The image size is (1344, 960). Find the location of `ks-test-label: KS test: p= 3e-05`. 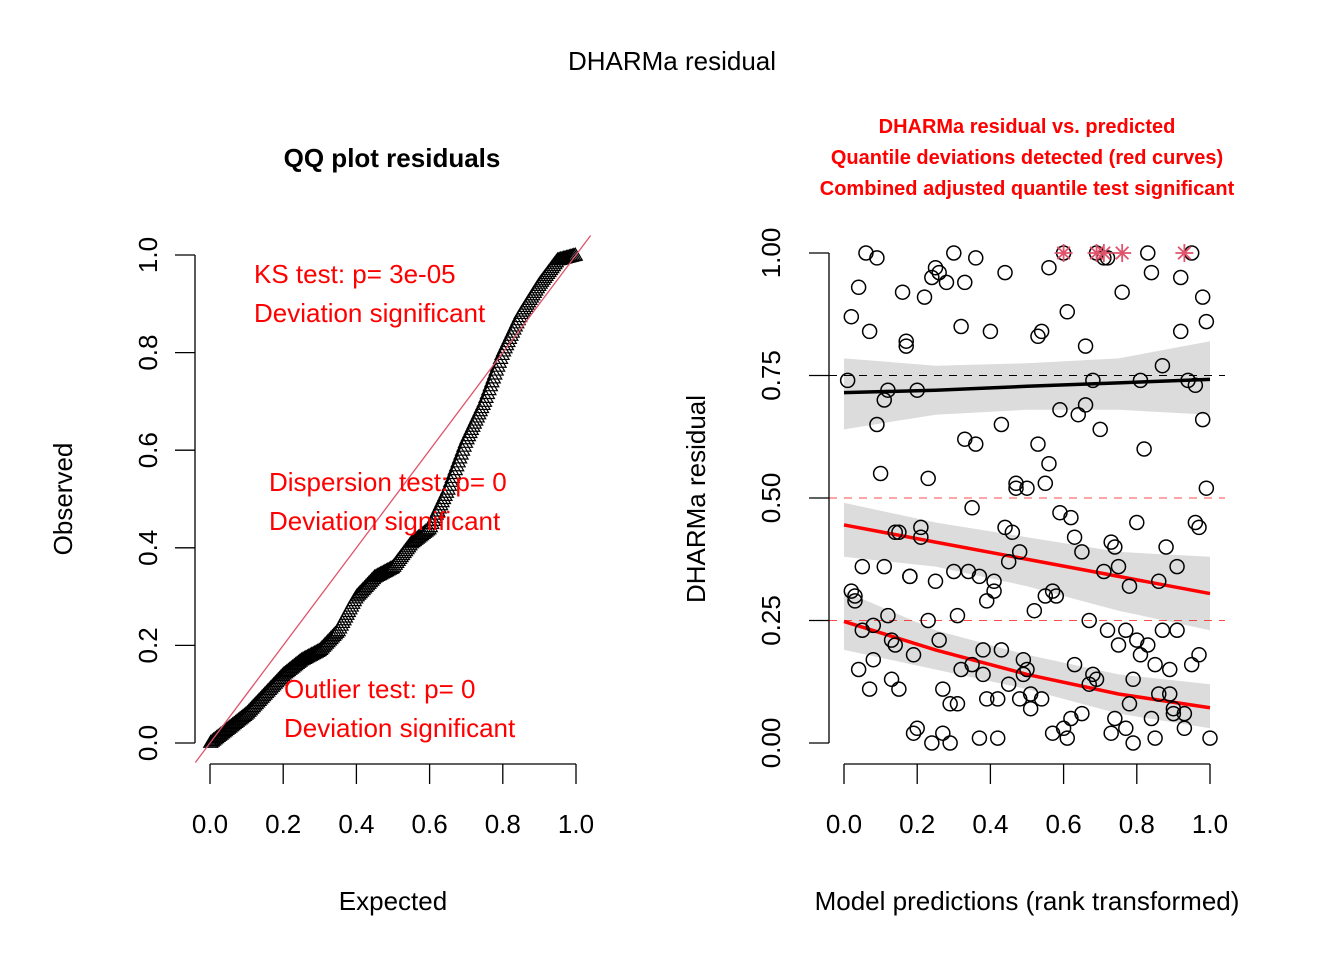

ks-test-label: KS test: p= 3e-05 is located at coordinates (355, 274).